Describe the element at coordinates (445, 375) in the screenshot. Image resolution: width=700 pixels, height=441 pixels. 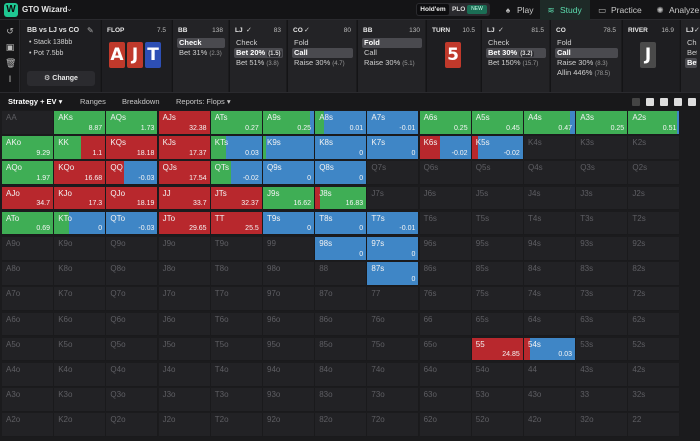
I see `hand-cell-64o: 64o` at that location.